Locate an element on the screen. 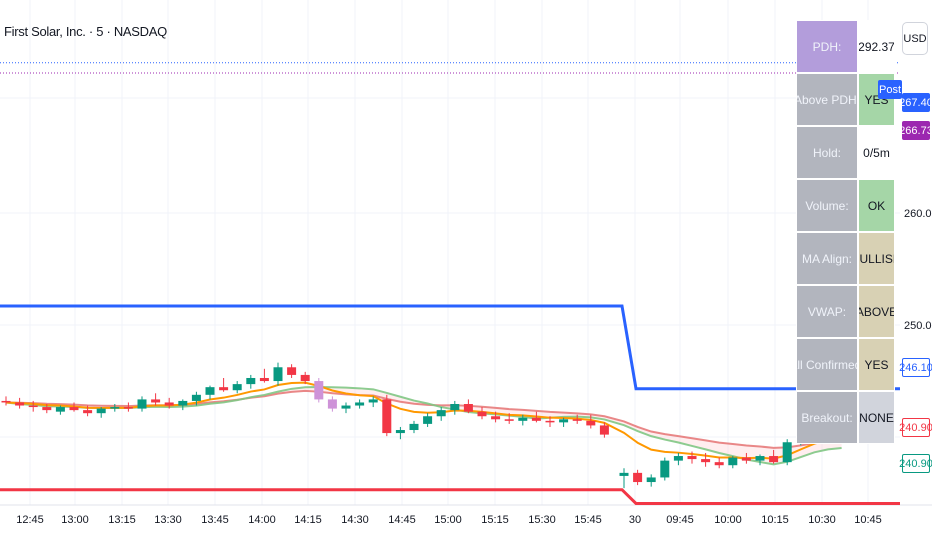 This screenshot has width=932, height=550. status-label: MA Align: is located at coordinates (827, 258).